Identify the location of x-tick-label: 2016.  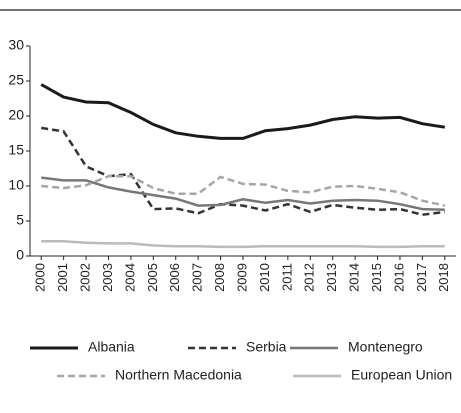
(398, 277).